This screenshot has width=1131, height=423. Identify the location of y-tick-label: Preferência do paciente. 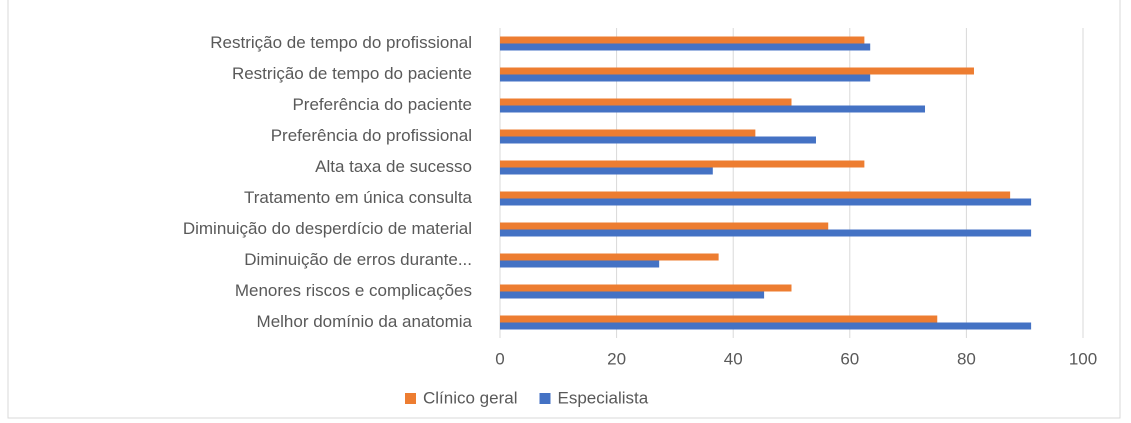
(382, 104).